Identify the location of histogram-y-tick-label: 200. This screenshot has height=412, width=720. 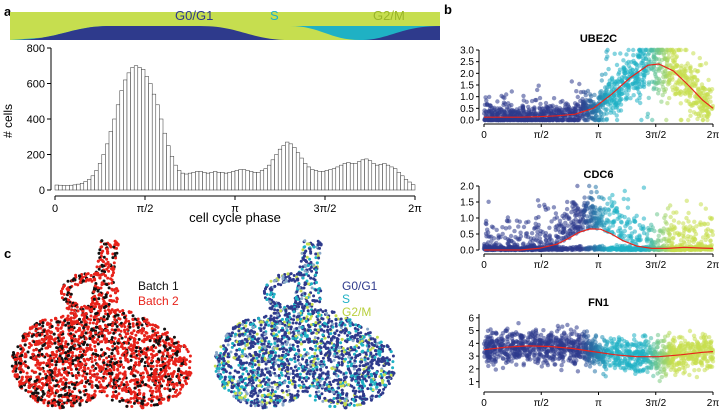
(36, 156).